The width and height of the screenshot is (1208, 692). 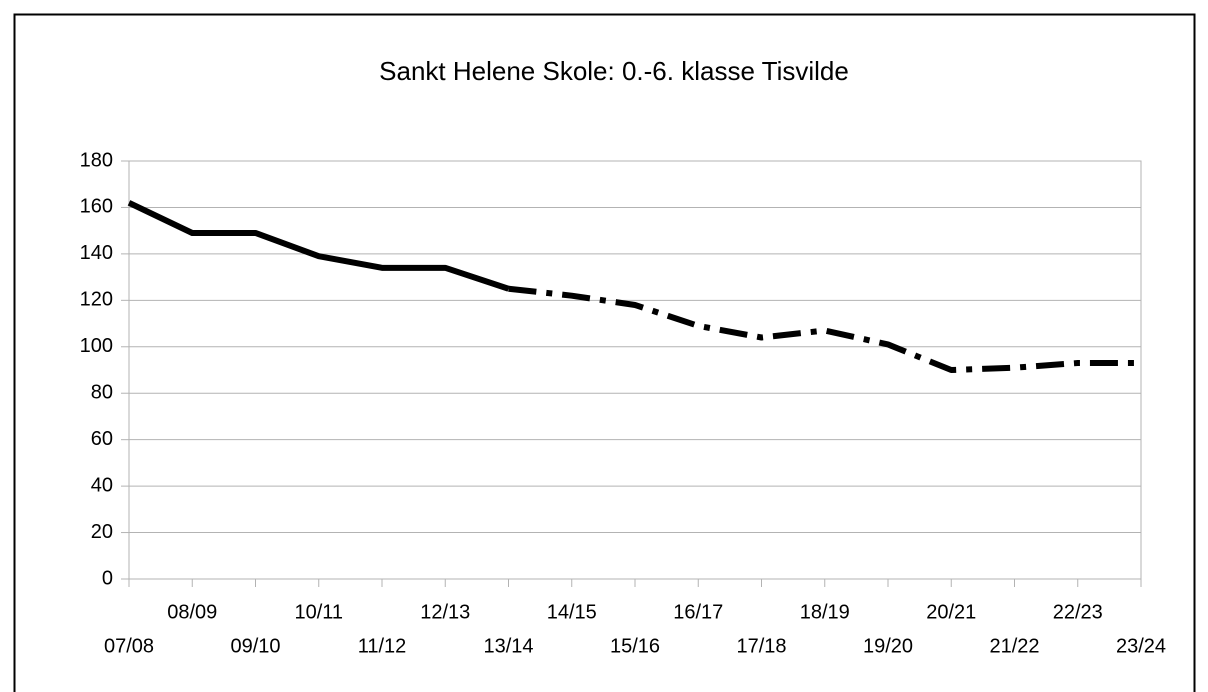 I want to click on x-tick-label: 13/14, so click(x=508, y=646).